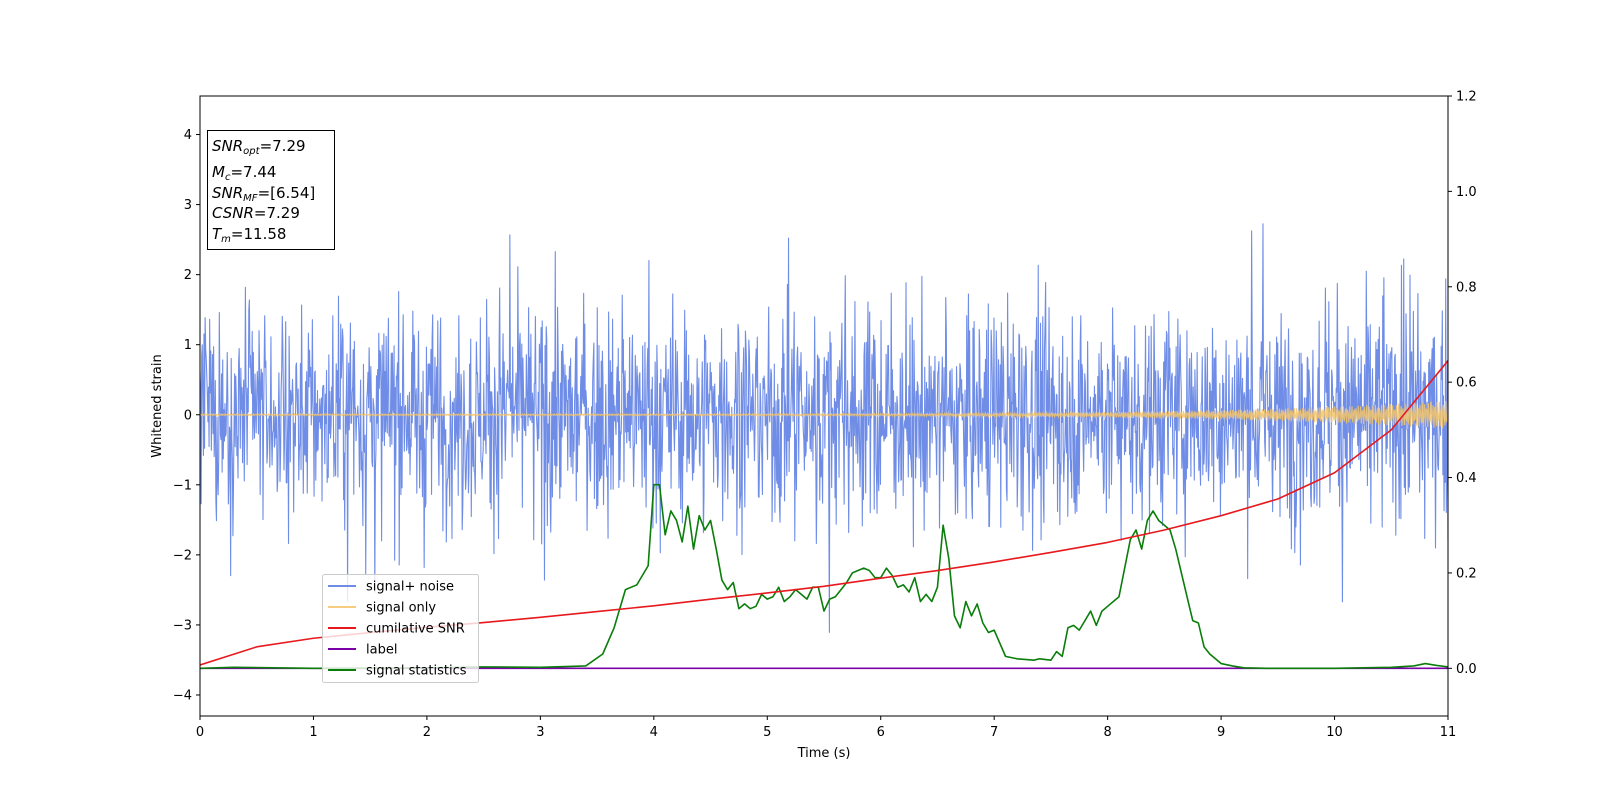  I want to click on legend-entry-label: label, so click(381, 650).